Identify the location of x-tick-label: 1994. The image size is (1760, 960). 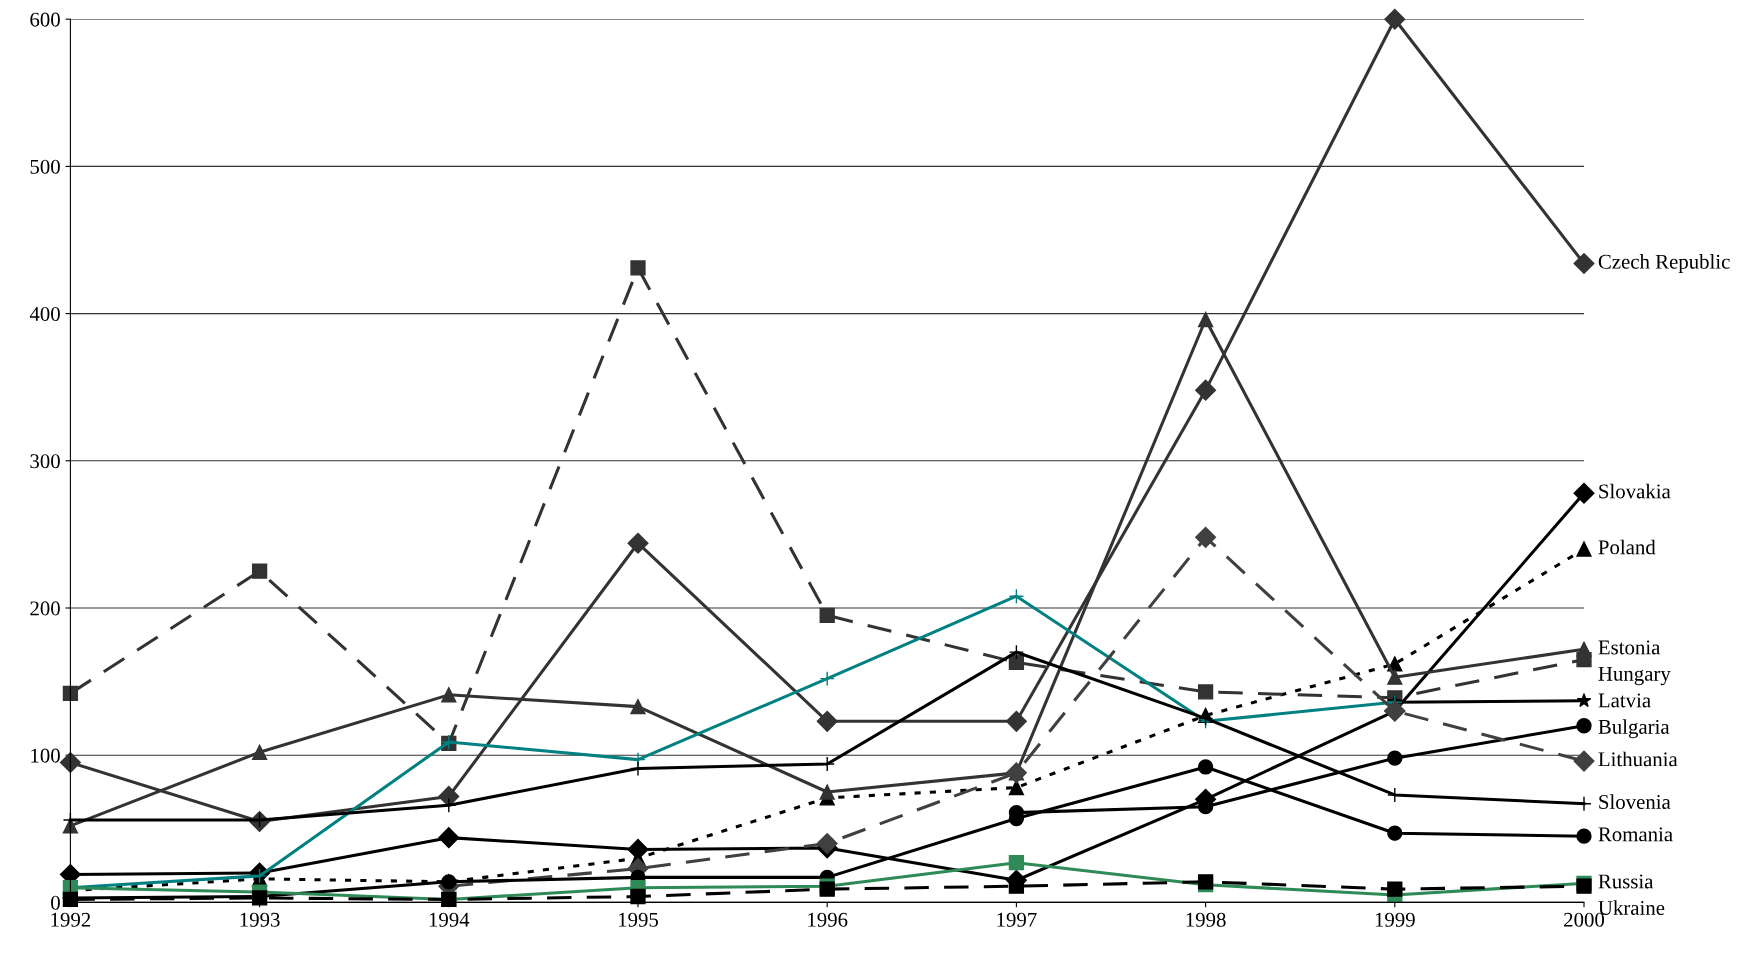
(449, 919).